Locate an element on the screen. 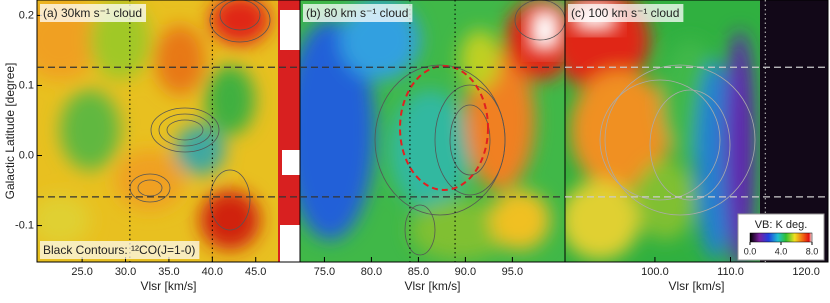  annotation: Black Contours: ¹²CO(J=1-0) is located at coordinates (119, 250).